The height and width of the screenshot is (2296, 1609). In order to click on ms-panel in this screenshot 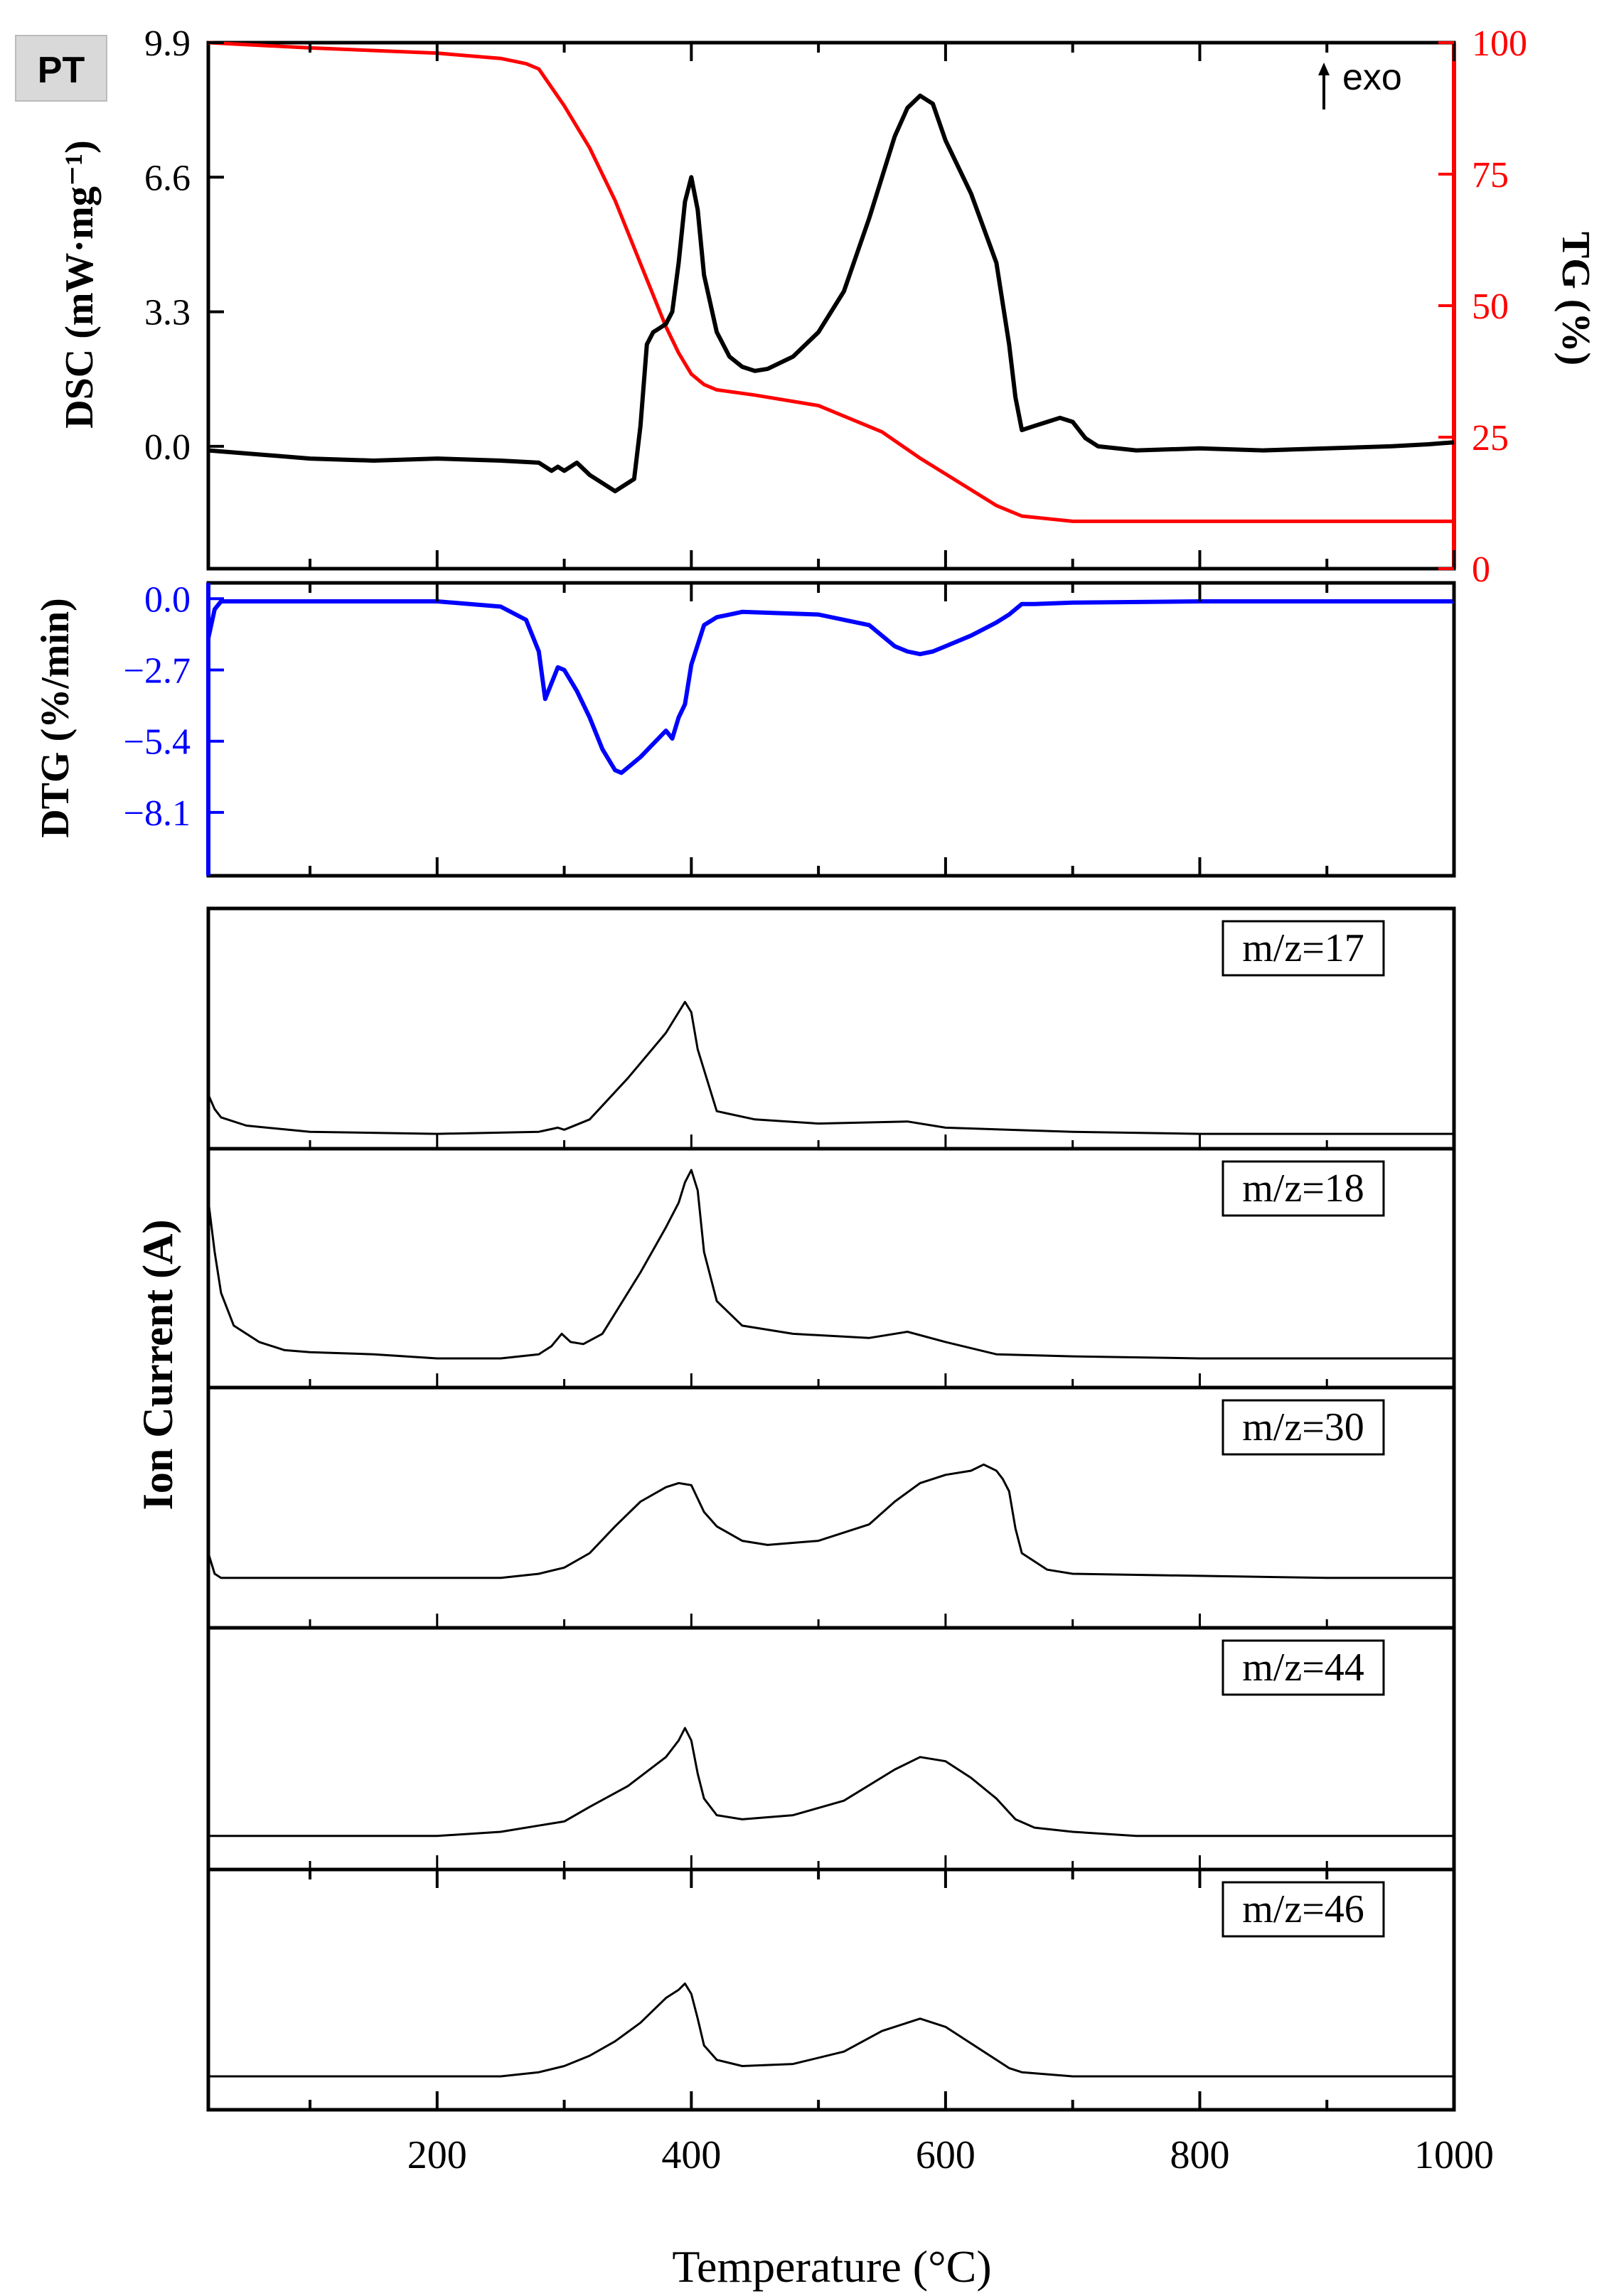, I will do `click(831, 1989)`.